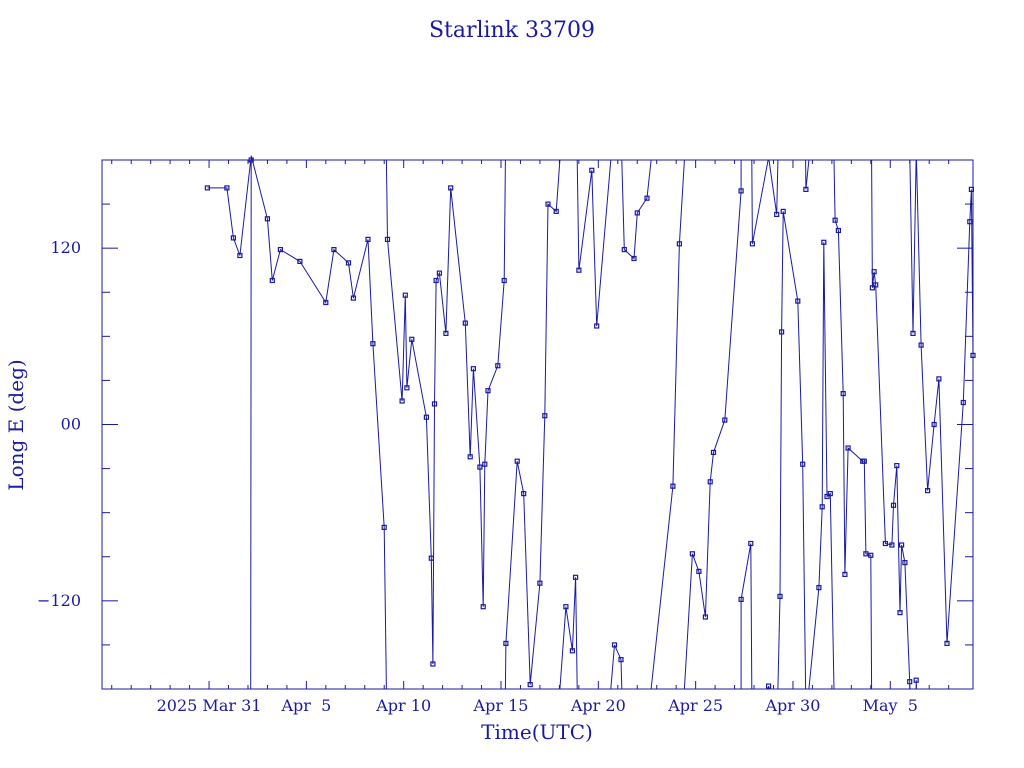  I want to click on y-tick-label: −120, so click(59, 600).